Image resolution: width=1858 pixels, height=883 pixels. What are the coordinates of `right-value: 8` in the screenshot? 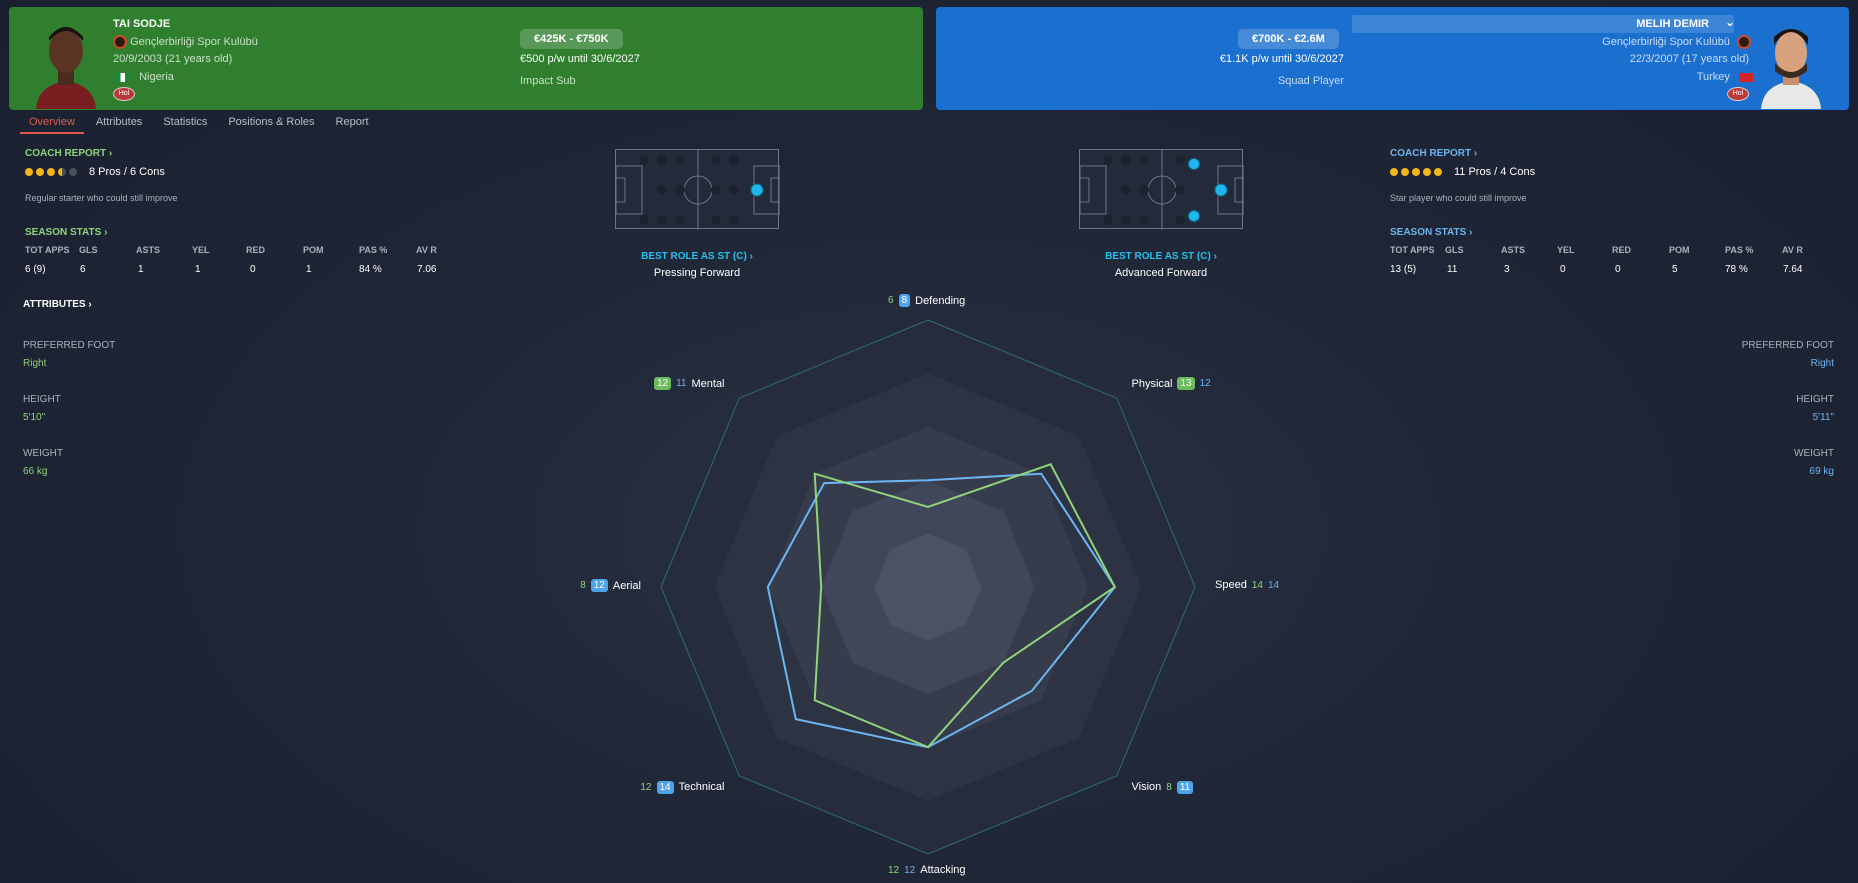 It's located at (904, 300).